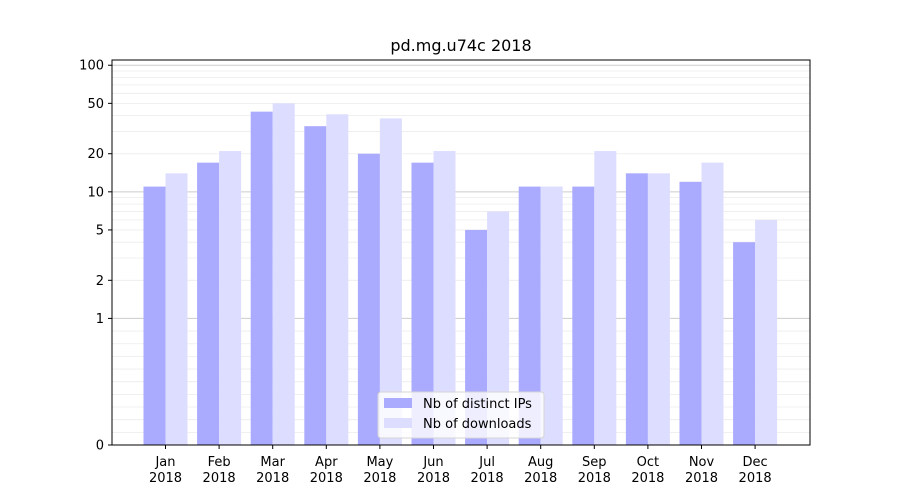 The width and height of the screenshot is (900, 500). I want to click on y-tick-label: 100, so click(91, 66).